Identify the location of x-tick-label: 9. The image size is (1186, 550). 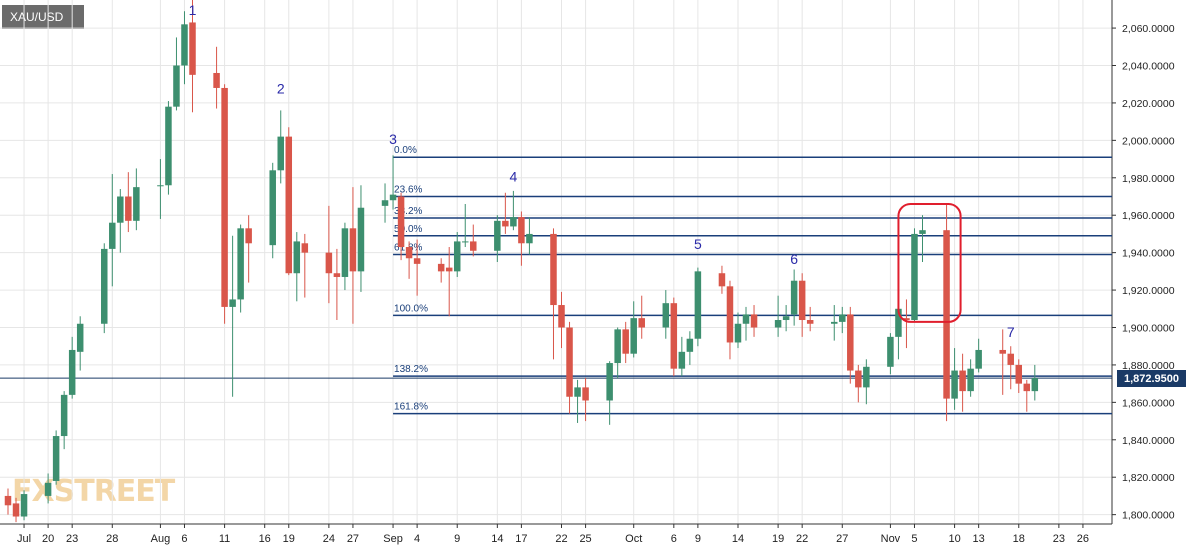
(457, 539).